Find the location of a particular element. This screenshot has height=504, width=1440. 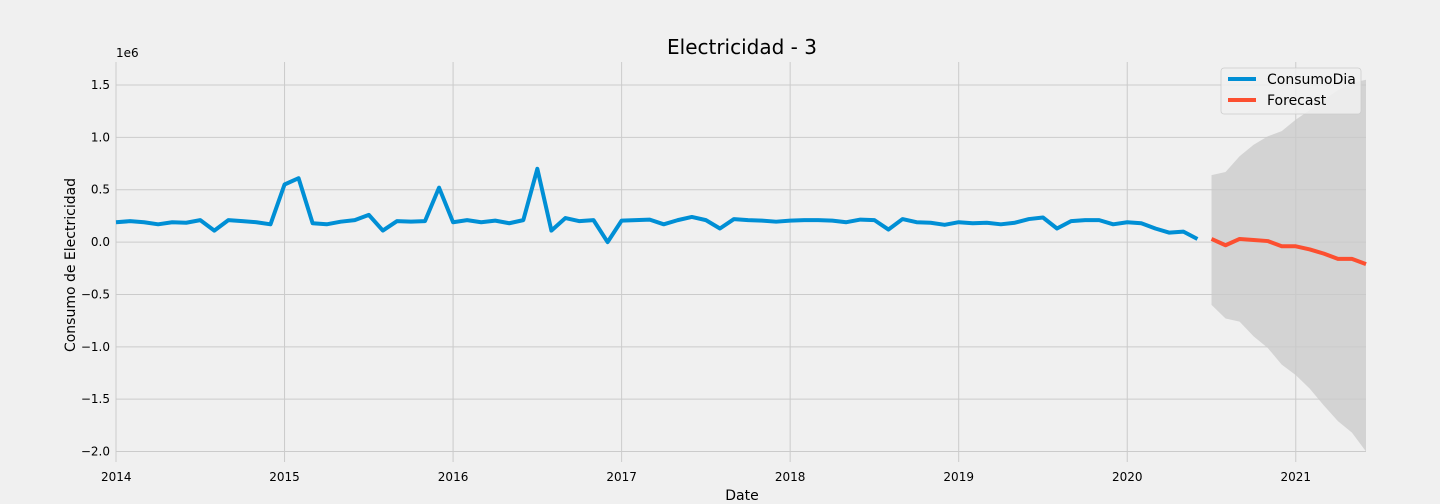

y-axis-offset-label: 1e6 is located at coordinates (127, 53).